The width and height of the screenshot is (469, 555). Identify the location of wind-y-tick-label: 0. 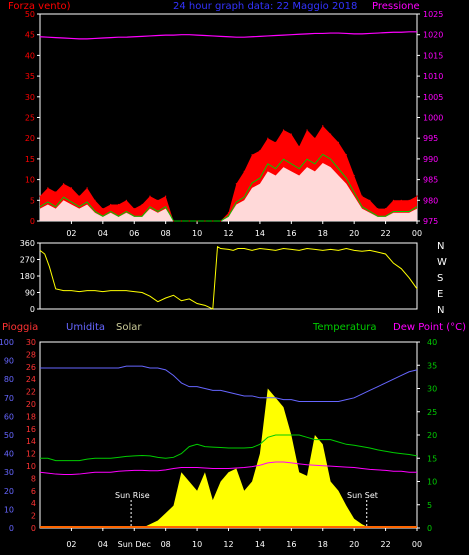
(32, 221).